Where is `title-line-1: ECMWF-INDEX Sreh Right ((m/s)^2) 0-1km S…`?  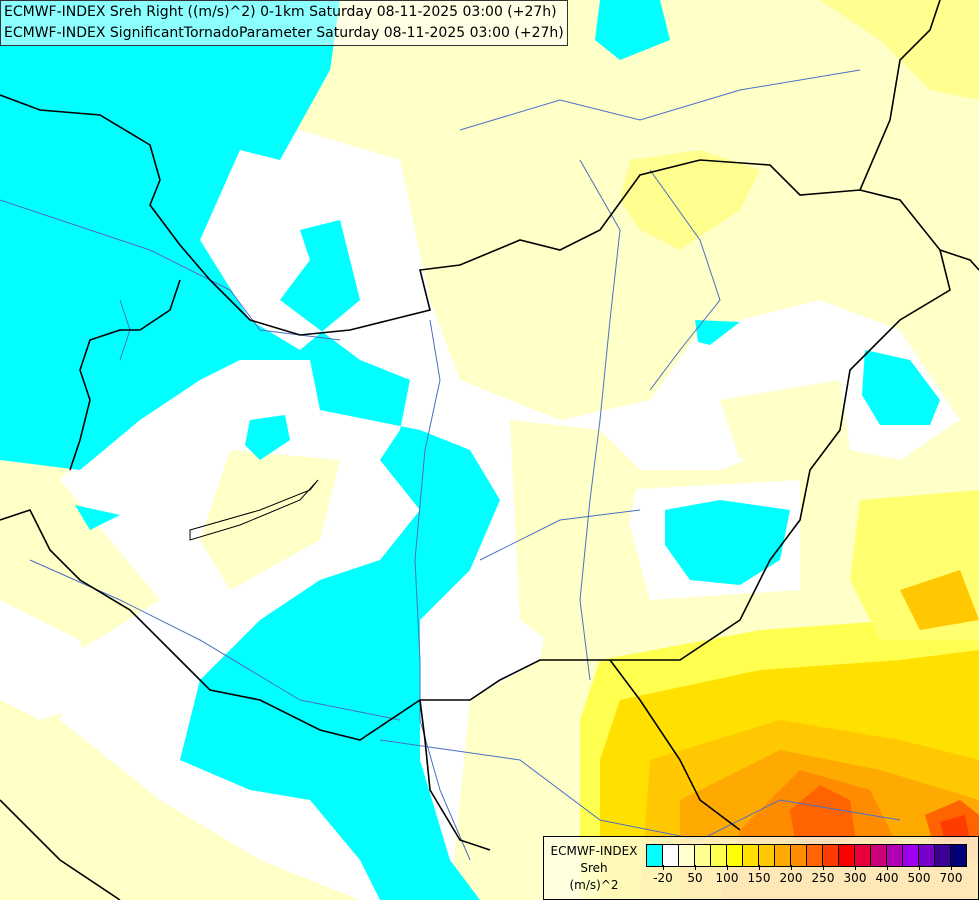 title-line-1: ECMWF-INDEX Sreh Right ((m/s)^2) 0-1km S… is located at coordinates (280, 12).